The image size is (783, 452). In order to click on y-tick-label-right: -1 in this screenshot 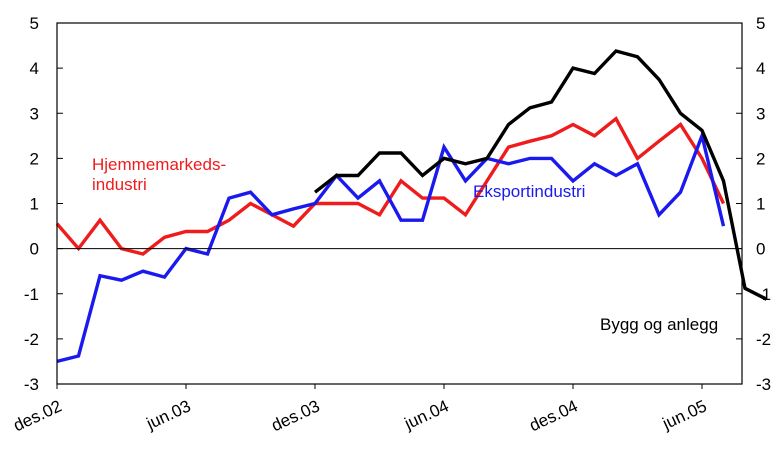, I will do `click(763, 294)`.